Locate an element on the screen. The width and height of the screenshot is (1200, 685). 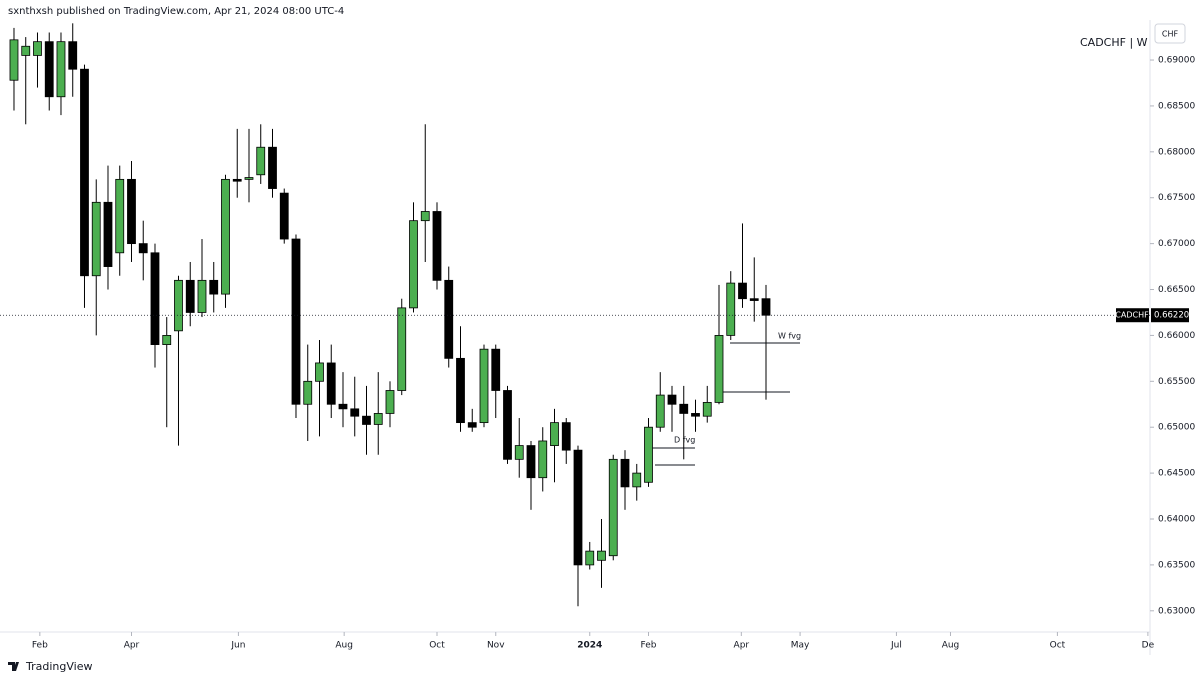
y-tick-label: 0.67500 is located at coordinates (1176, 198).